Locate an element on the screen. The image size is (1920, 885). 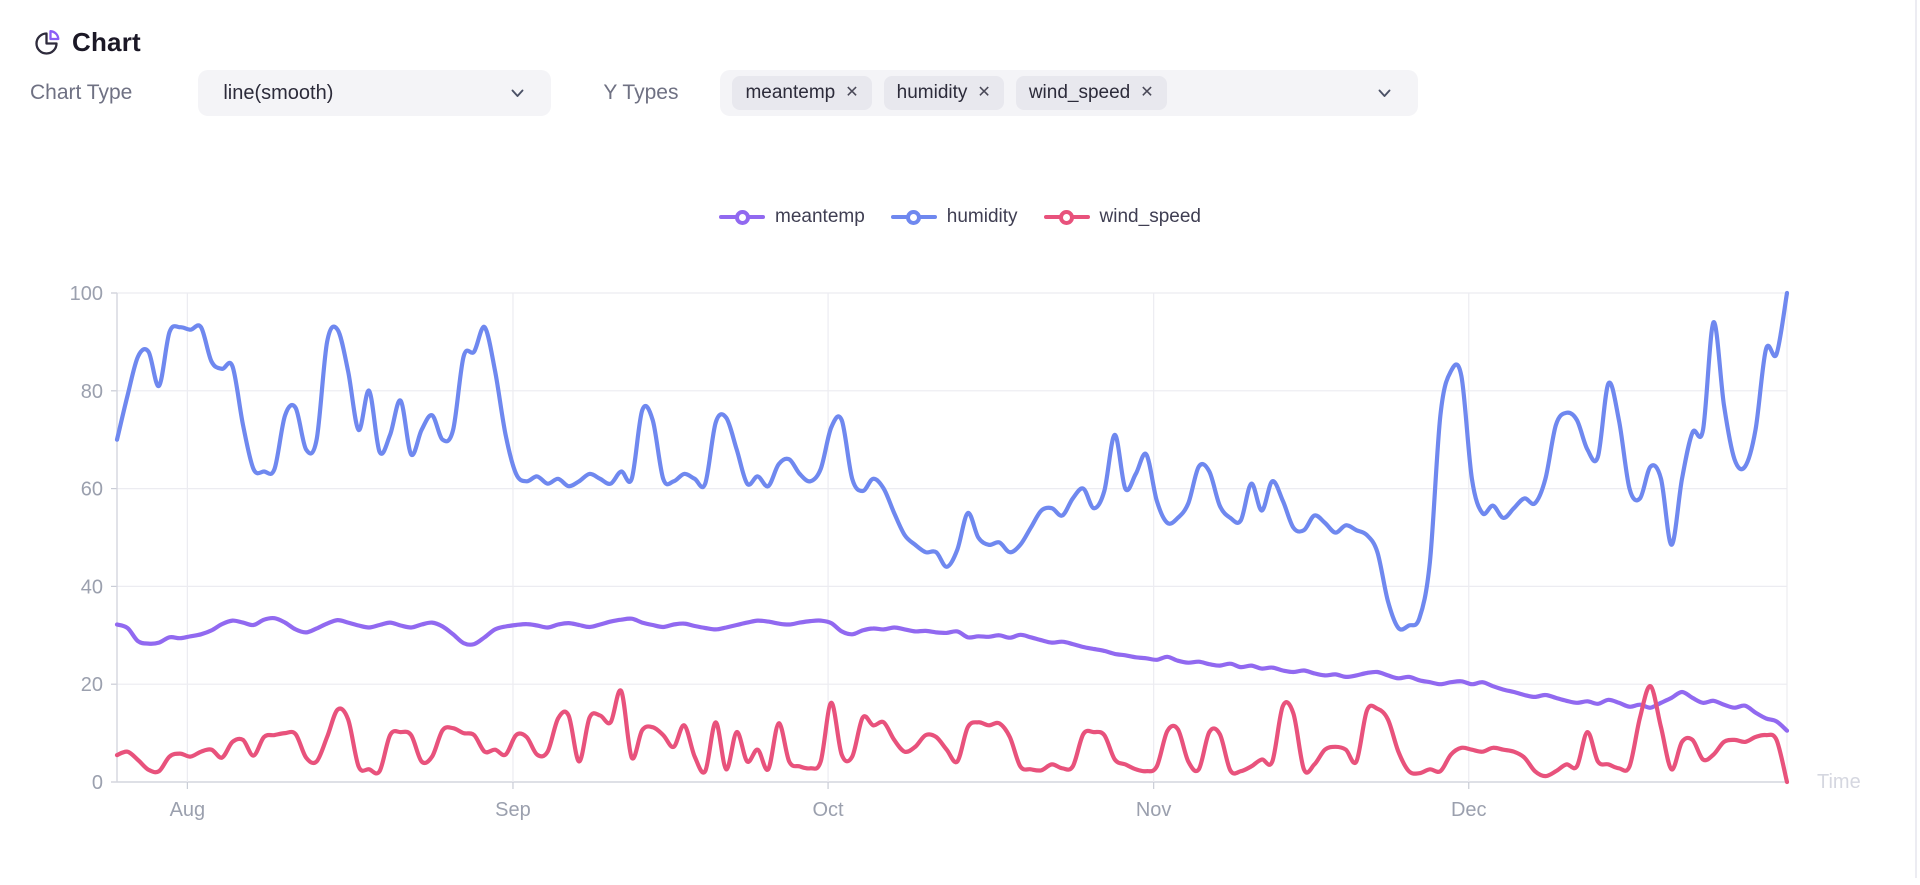
chart-type-value: line(smooth) is located at coordinates (278, 92).